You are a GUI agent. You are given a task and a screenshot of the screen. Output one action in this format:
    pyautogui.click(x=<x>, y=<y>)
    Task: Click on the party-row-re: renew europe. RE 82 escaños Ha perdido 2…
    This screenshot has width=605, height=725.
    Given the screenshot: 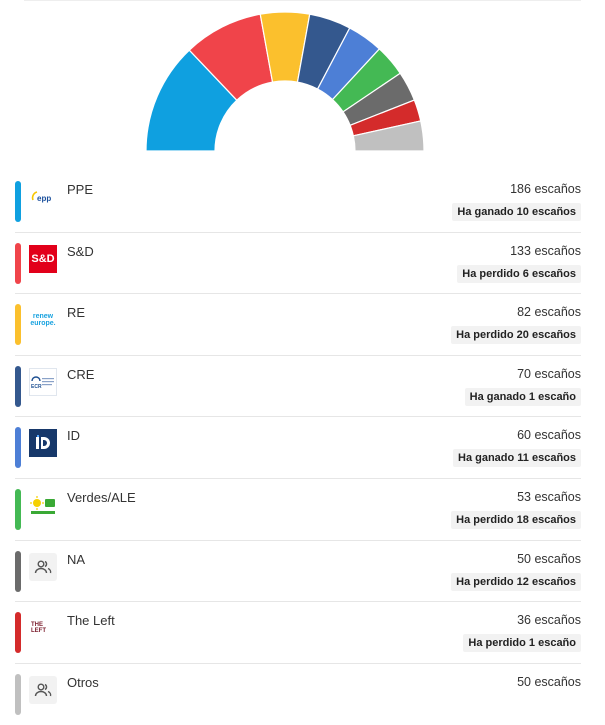 What is the action you would take?
    pyautogui.click(x=298, y=325)
    